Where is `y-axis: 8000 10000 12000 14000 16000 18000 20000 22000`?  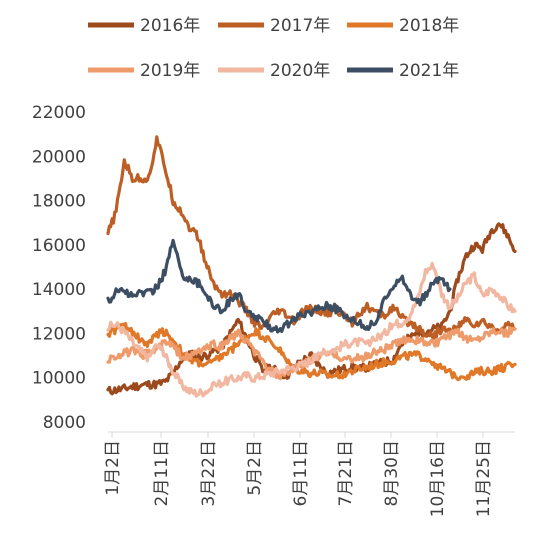
y-axis: 8000 10000 12000 14000 16000 18000 20000 22000 is located at coordinates (59, 268).